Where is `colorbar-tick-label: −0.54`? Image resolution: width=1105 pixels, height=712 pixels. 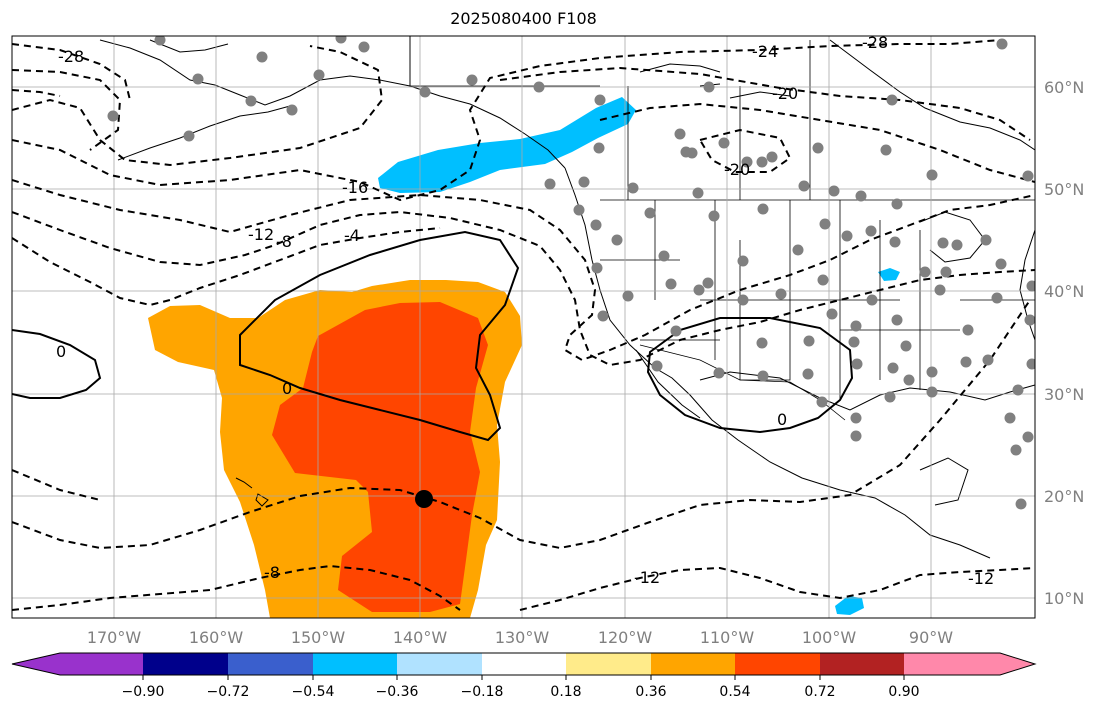 colorbar-tick-label: −0.54 is located at coordinates (313, 692).